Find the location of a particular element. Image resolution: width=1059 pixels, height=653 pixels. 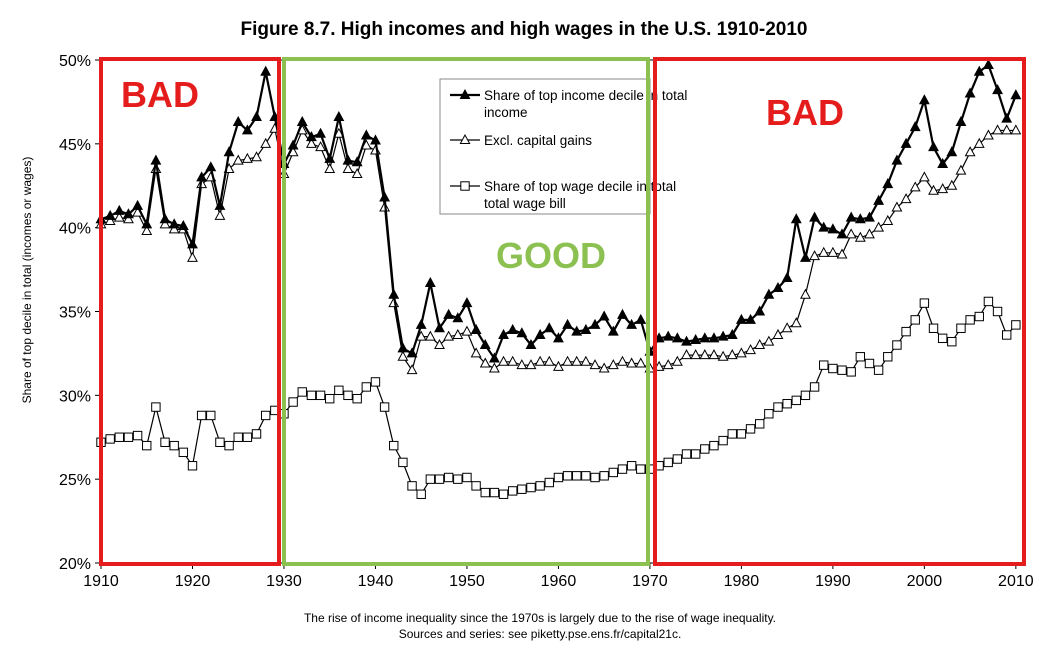

legend-label: income is located at coordinates (506, 112).